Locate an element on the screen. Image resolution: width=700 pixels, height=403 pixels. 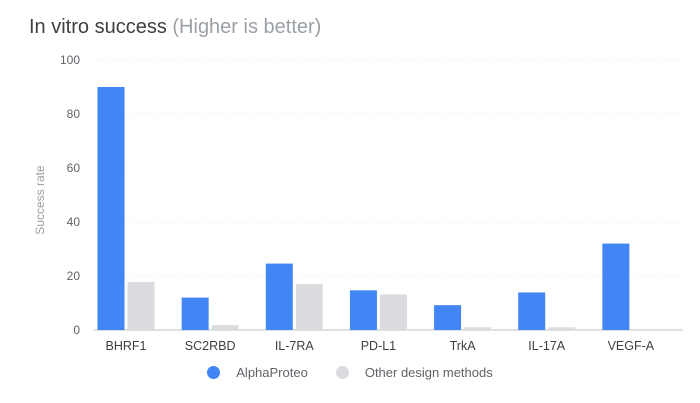
bar-alphaproteo-bhrf1 is located at coordinates (111, 208).